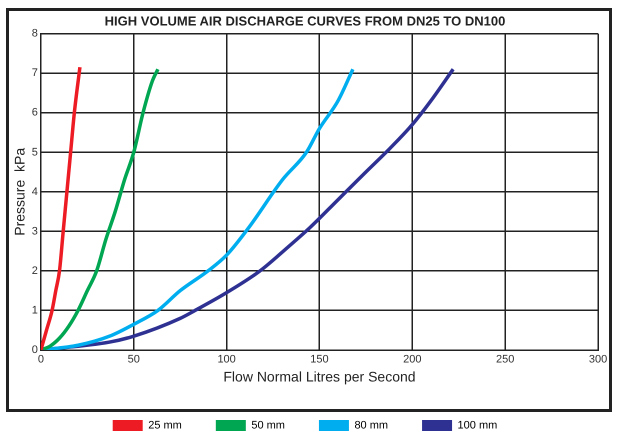  I want to click on x-tick-label: 100, so click(226, 360).